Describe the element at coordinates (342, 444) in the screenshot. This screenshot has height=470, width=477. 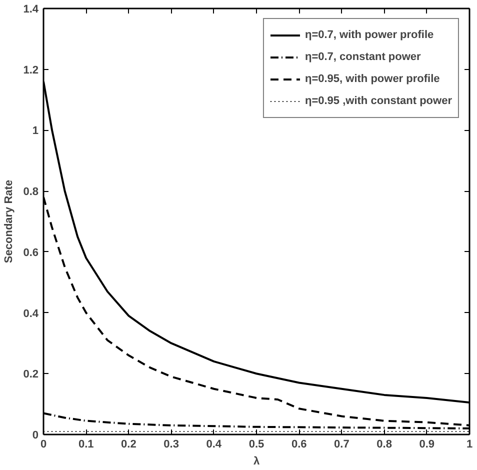
I see `x-tick-label: 0.7` at that location.